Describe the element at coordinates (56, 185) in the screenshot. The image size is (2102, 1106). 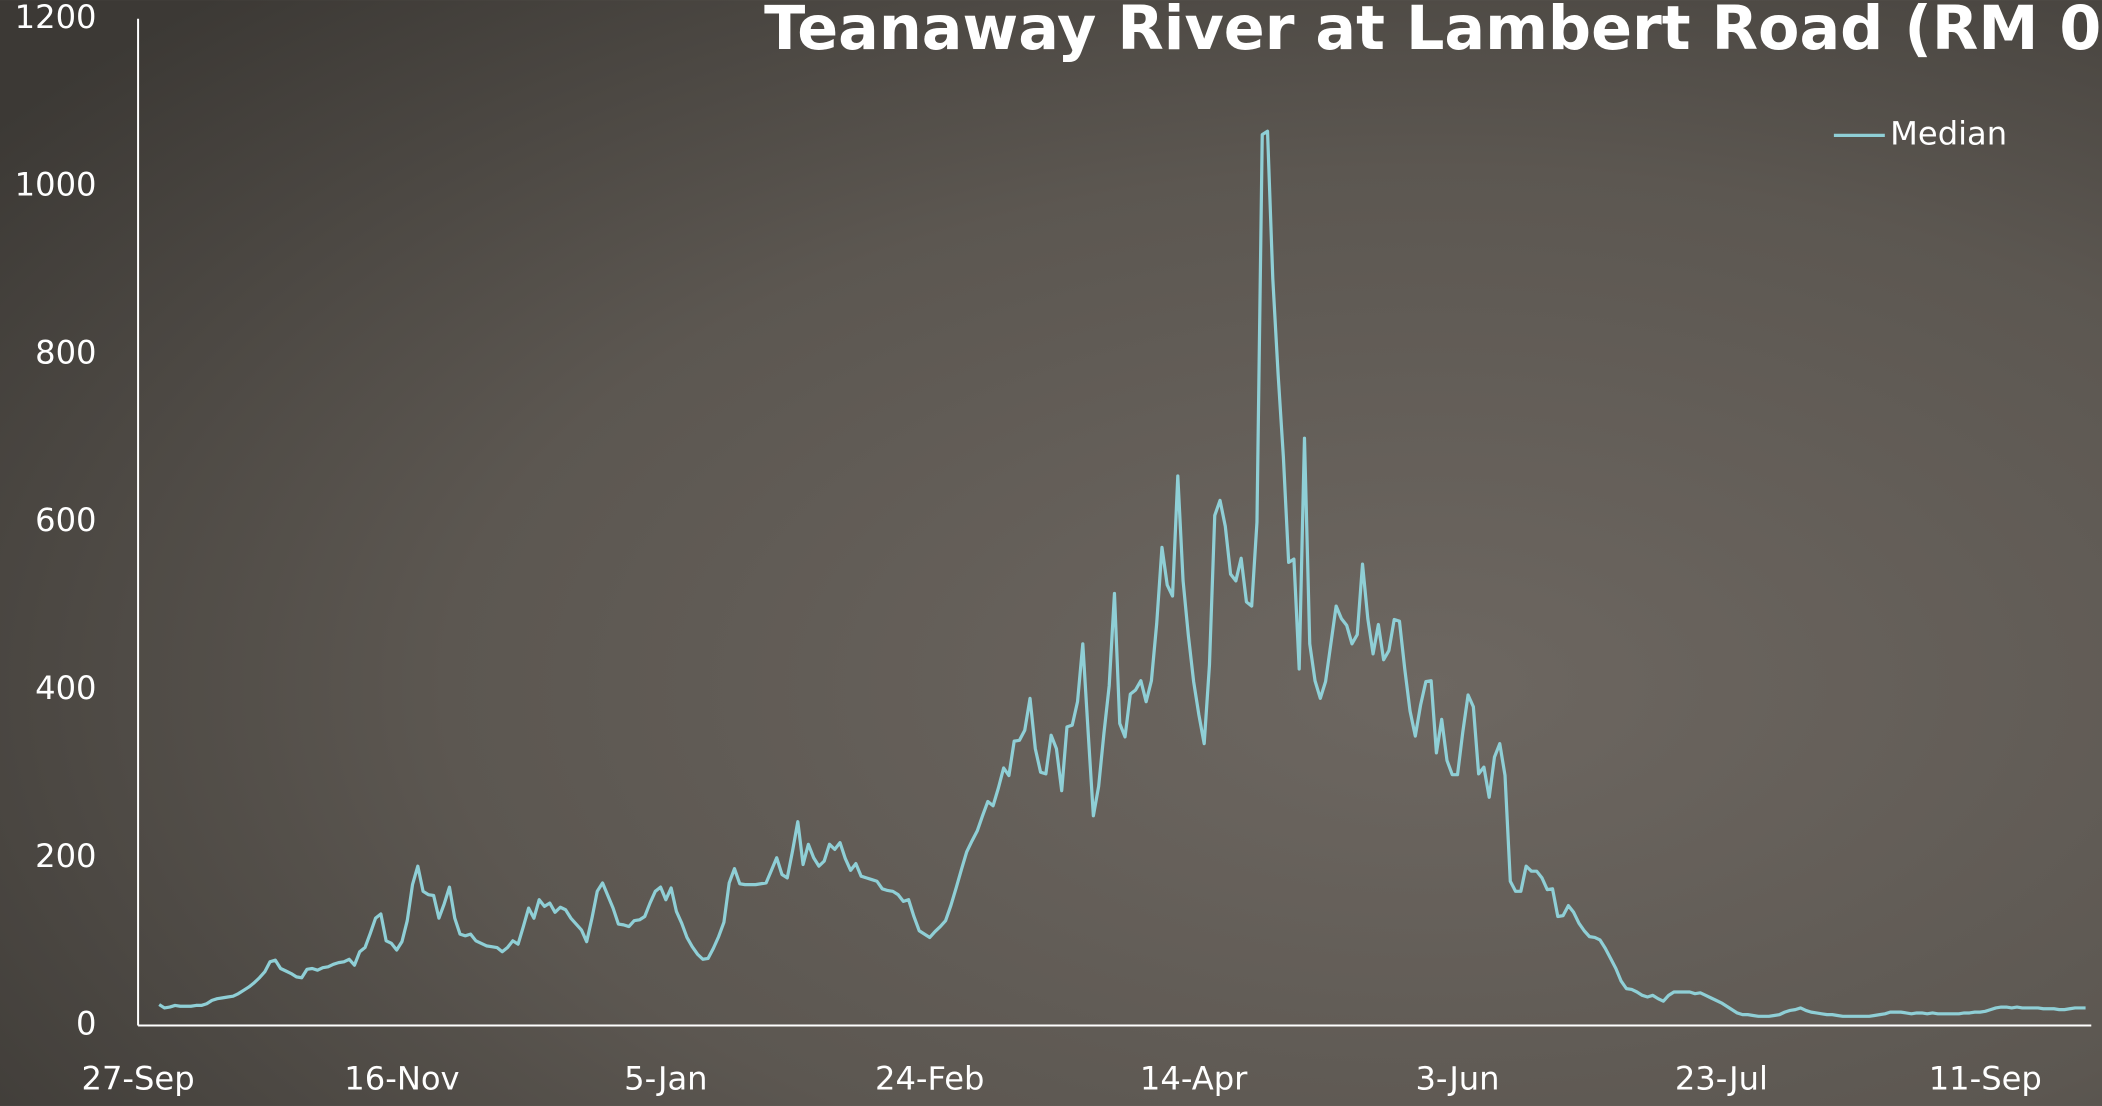
I see `y-tick-label: 1000` at that location.